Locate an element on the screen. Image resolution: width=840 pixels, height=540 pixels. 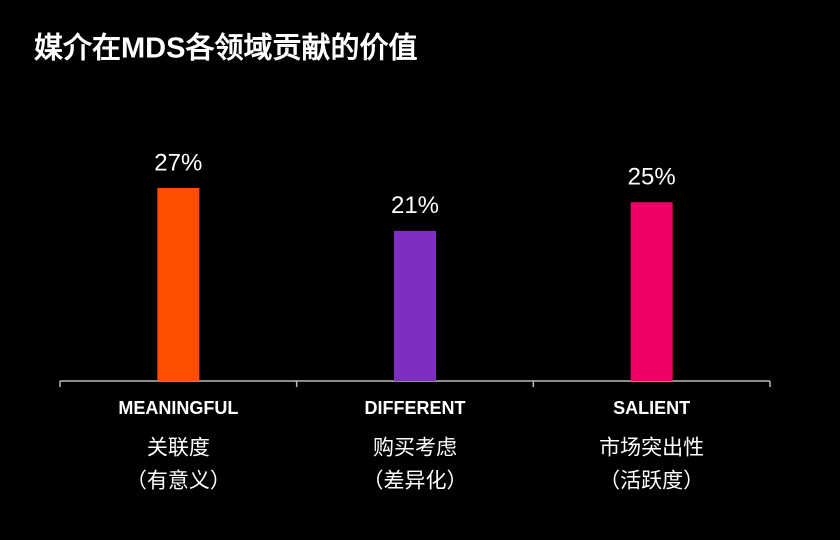
x-tick-note: （活跃度） is located at coordinates (651, 481).